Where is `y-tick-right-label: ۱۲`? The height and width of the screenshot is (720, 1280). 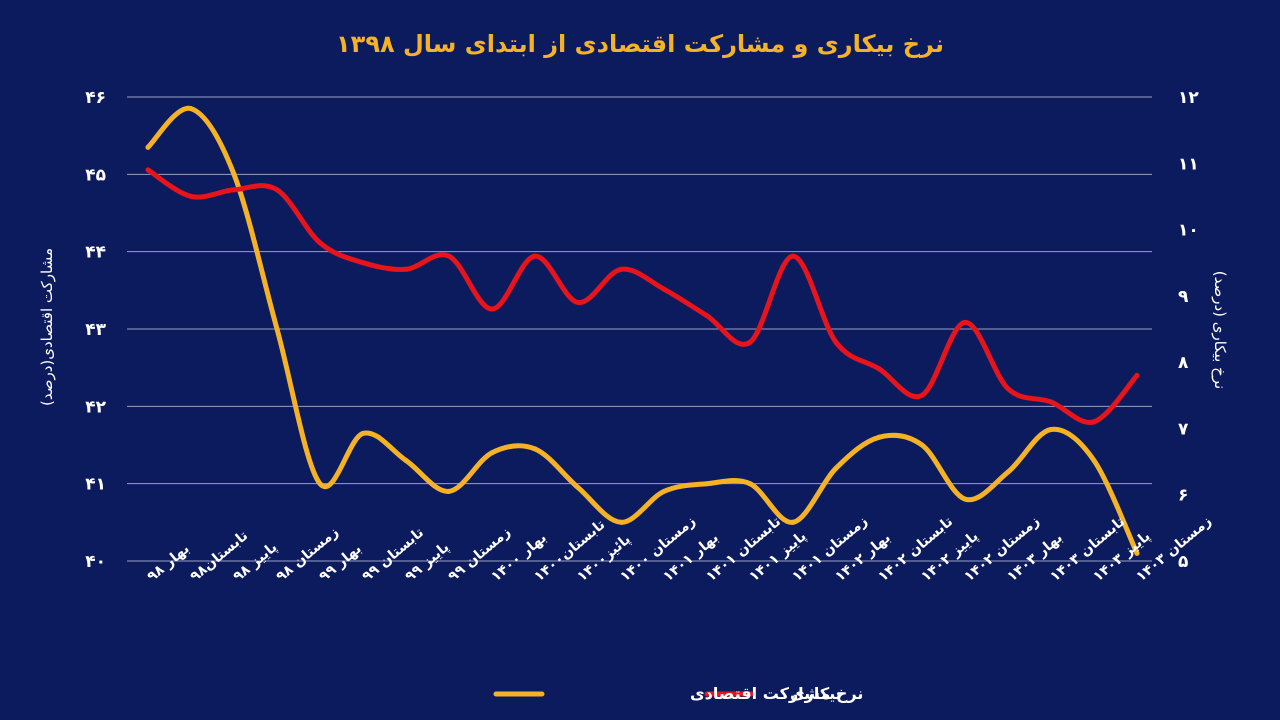
y-tick-right-label: ۱۲ is located at coordinates (1188, 98).